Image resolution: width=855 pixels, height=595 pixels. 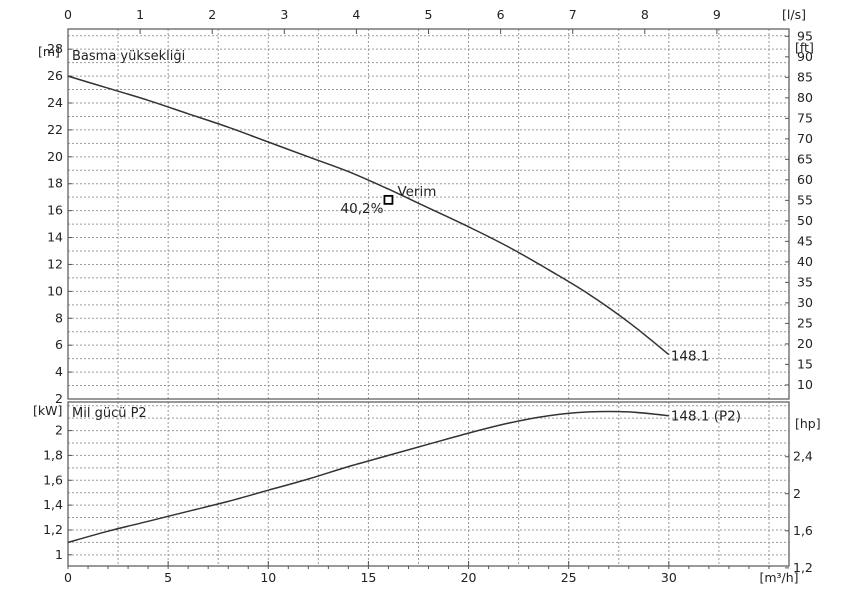 I want to click on efficiency-marker, so click(x=388, y=199).